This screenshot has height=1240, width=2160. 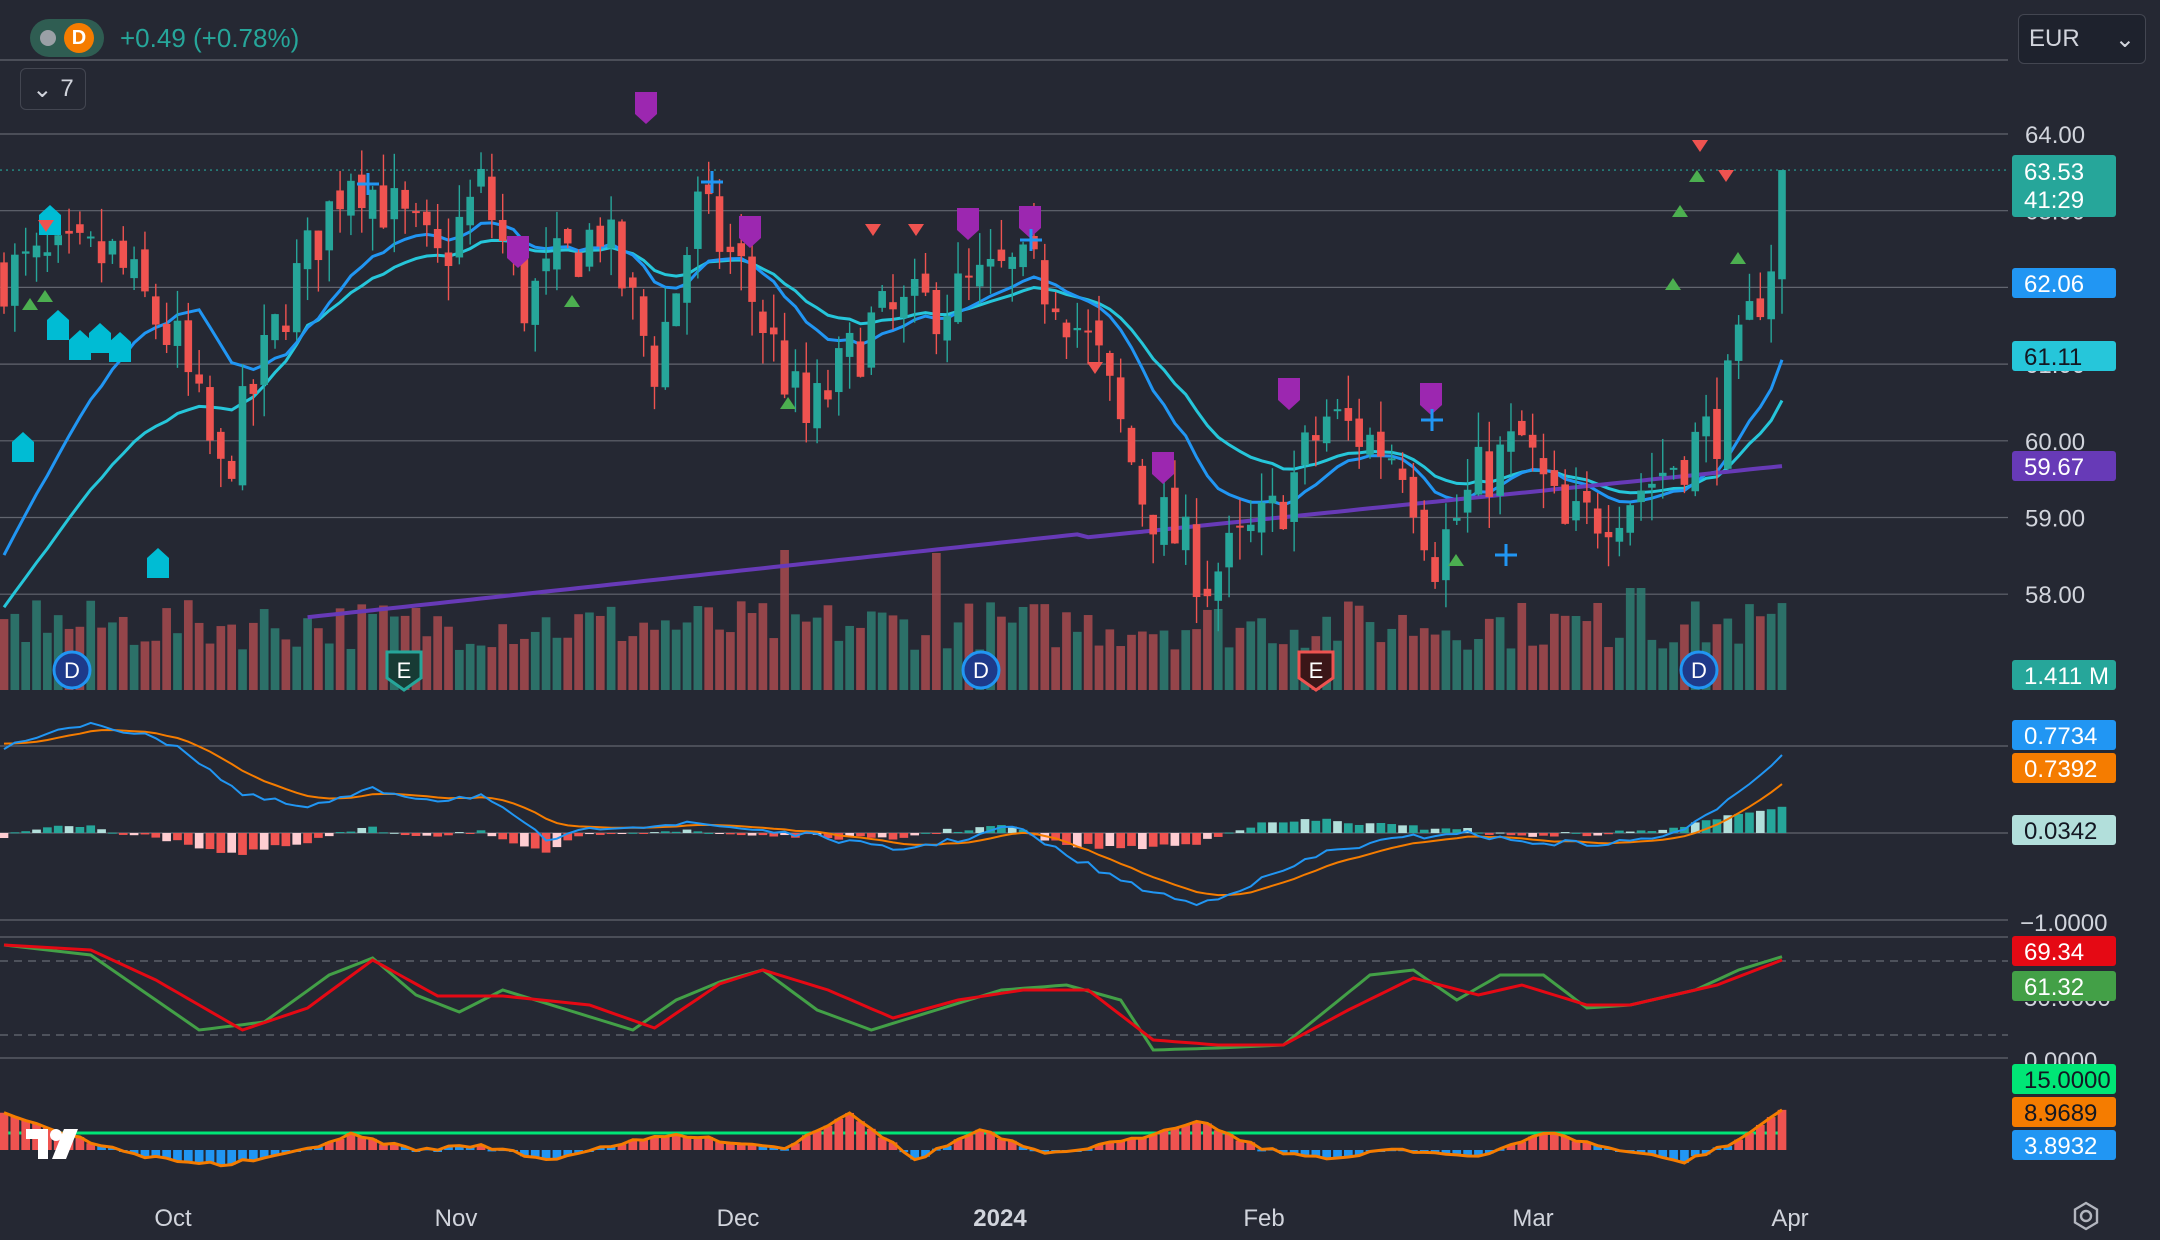 I want to click on time-axis: Oct Nov Dec 2024 Feb Mar Apr, so click(x=981, y=1218).